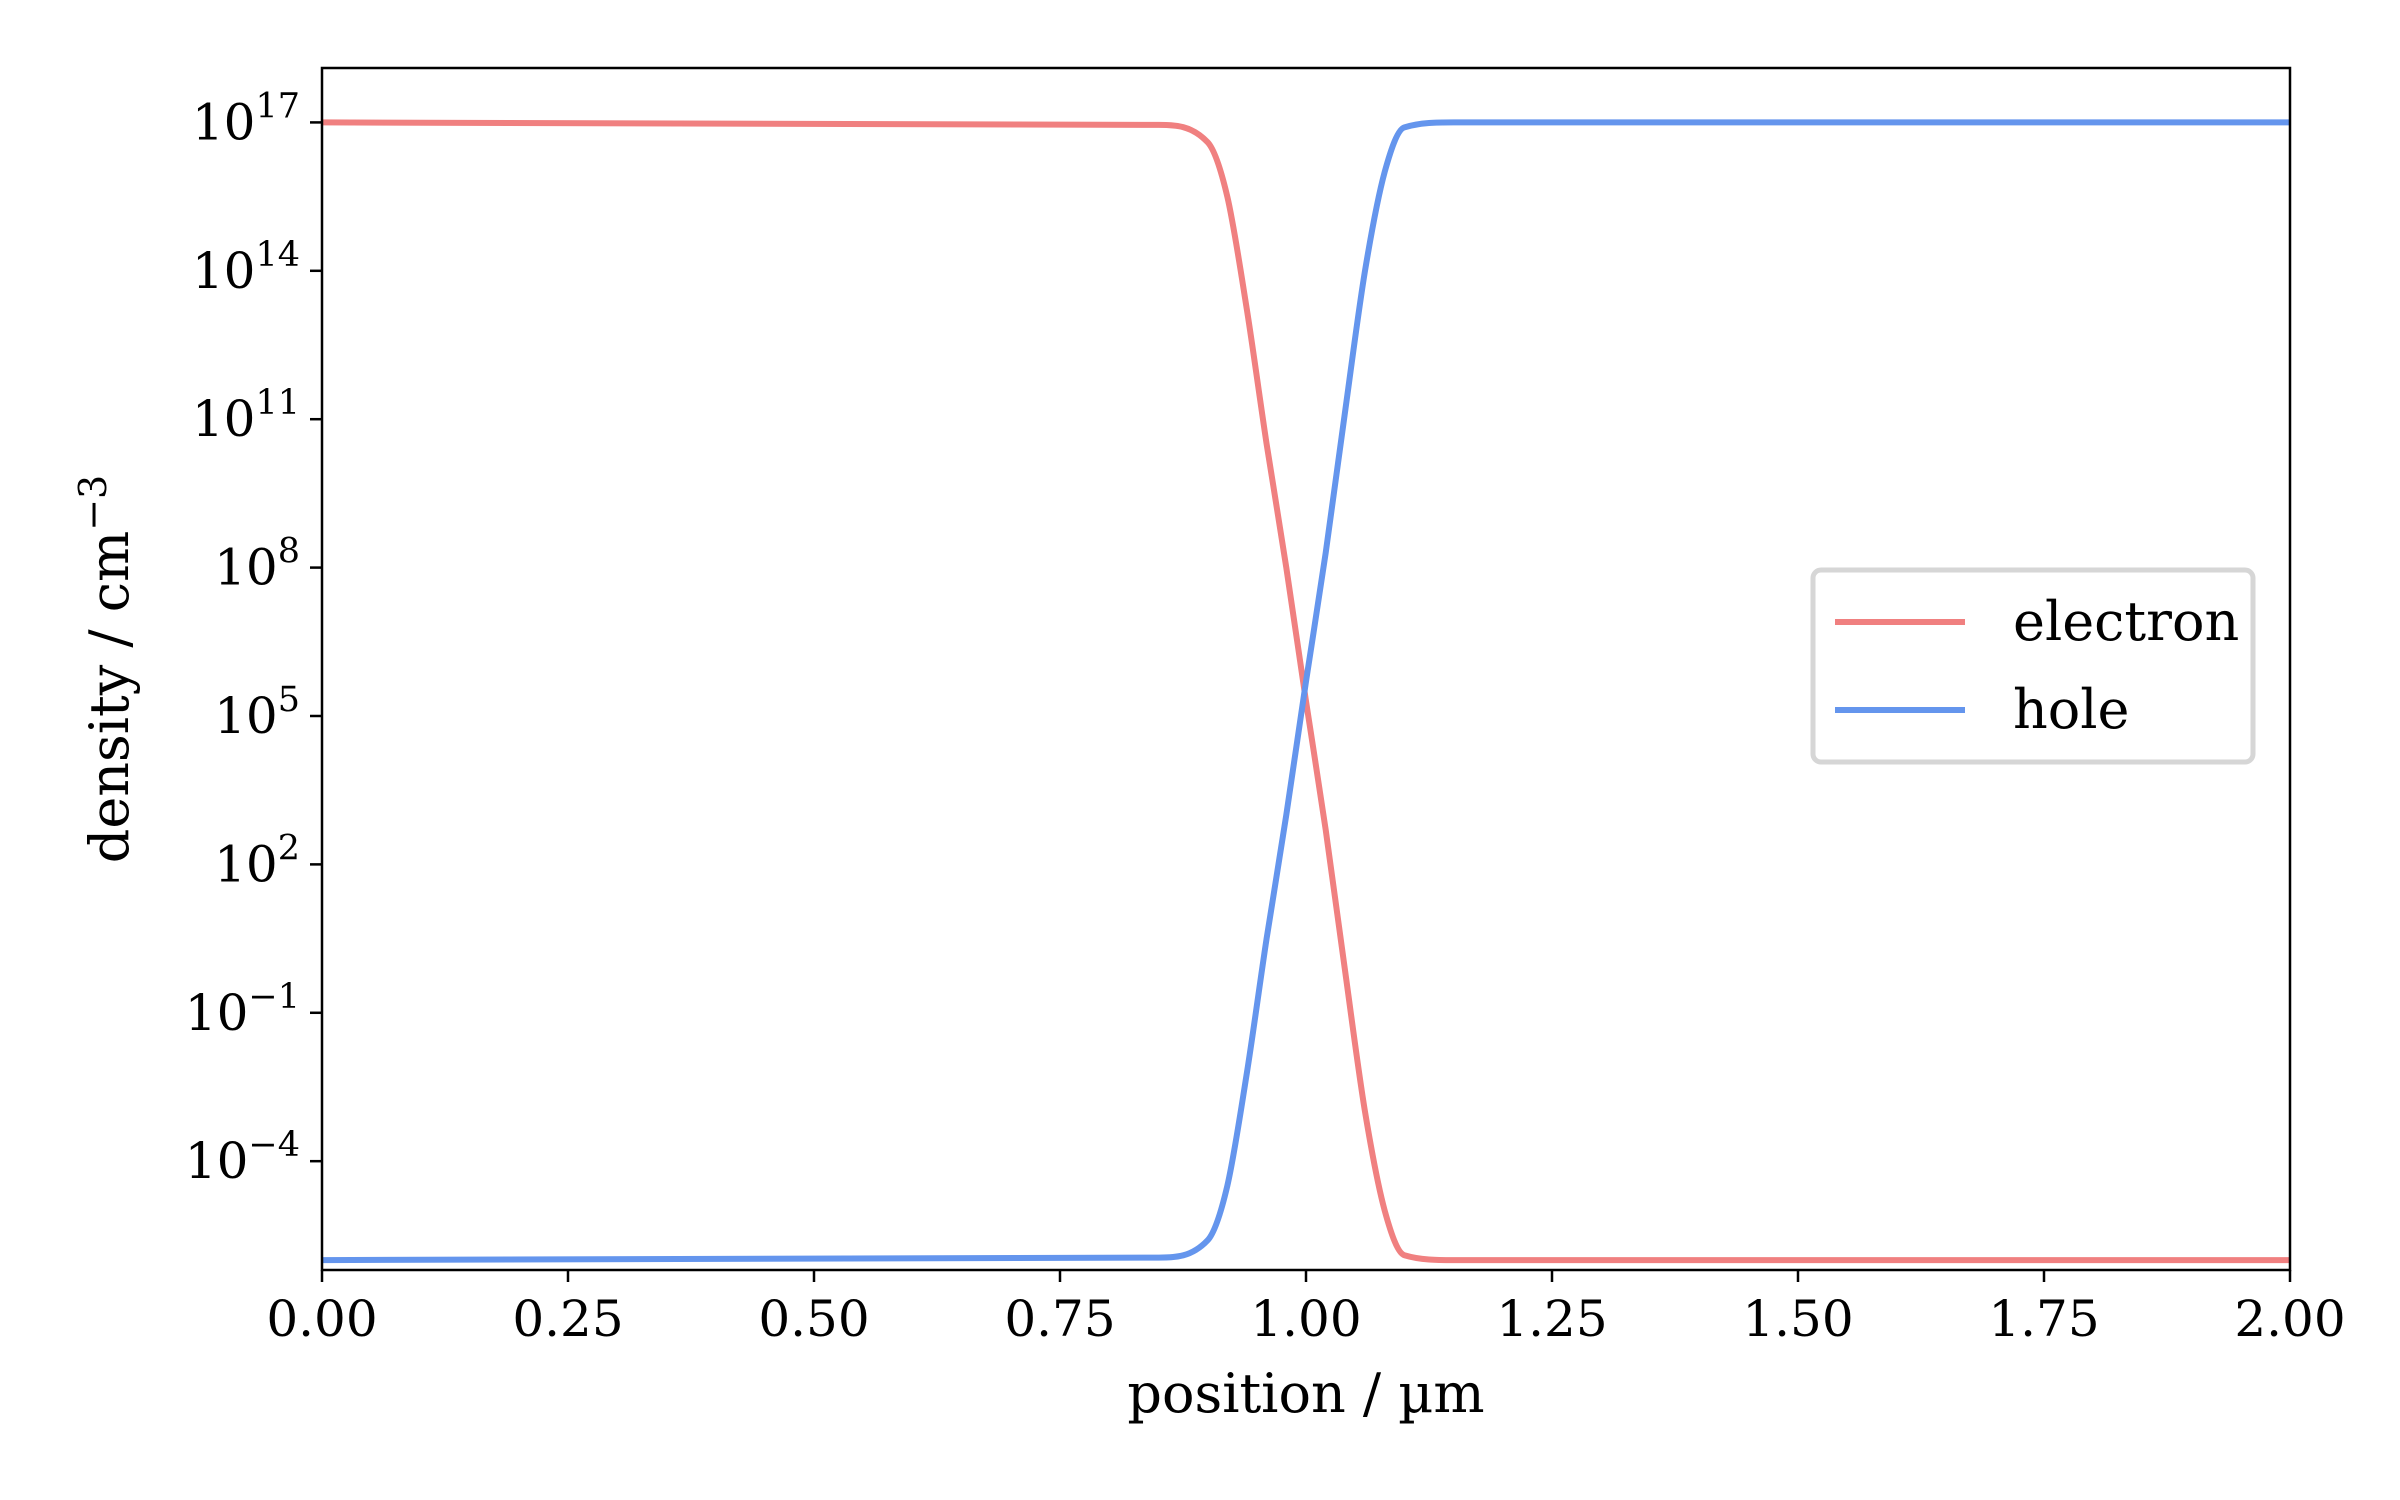 Image resolution: width=2400 pixels, height=1500 pixels. I want to click on y-tick-label: 10¹¹, so click(246, 415).